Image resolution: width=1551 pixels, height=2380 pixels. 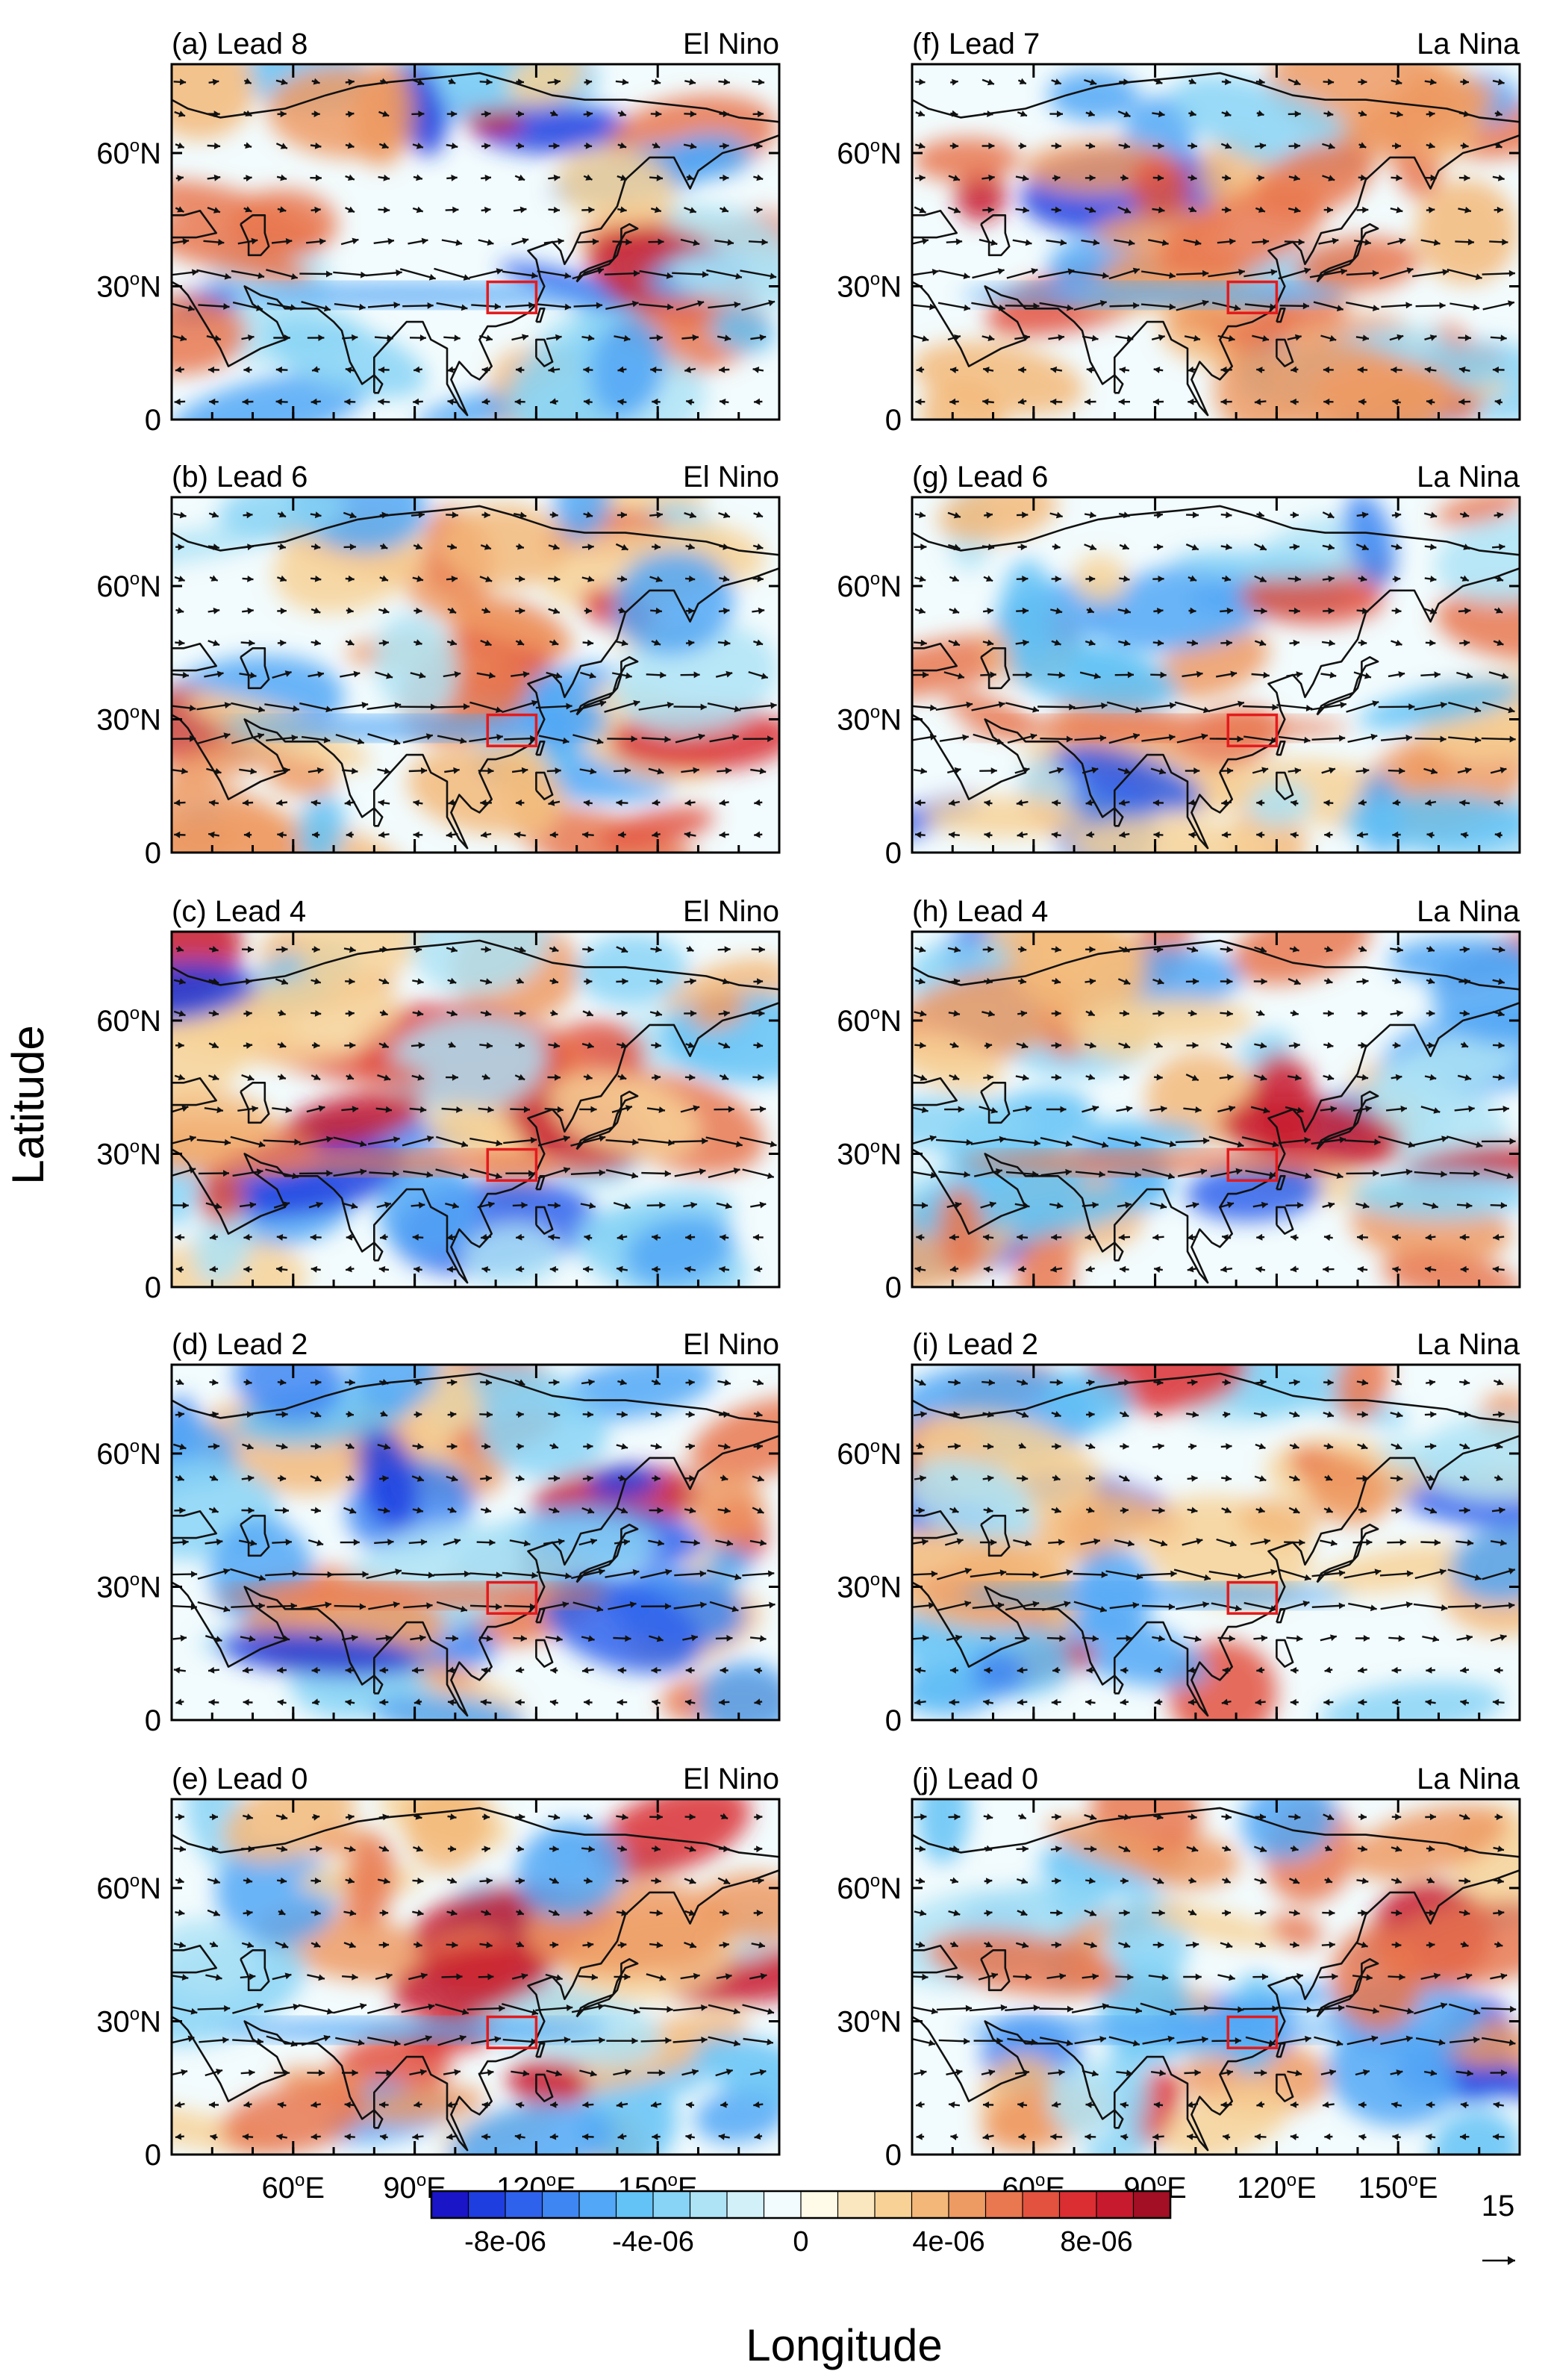 What do you see at coordinates (475, 1542) in the screenshot?
I see `panel-frame` at bounding box center [475, 1542].